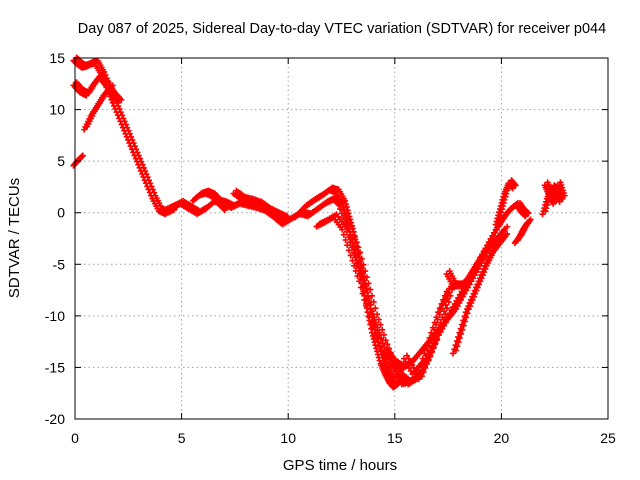 This screenshot has width=640, height=480. I want to click on x-tick-label: 5, so click(182, 438).